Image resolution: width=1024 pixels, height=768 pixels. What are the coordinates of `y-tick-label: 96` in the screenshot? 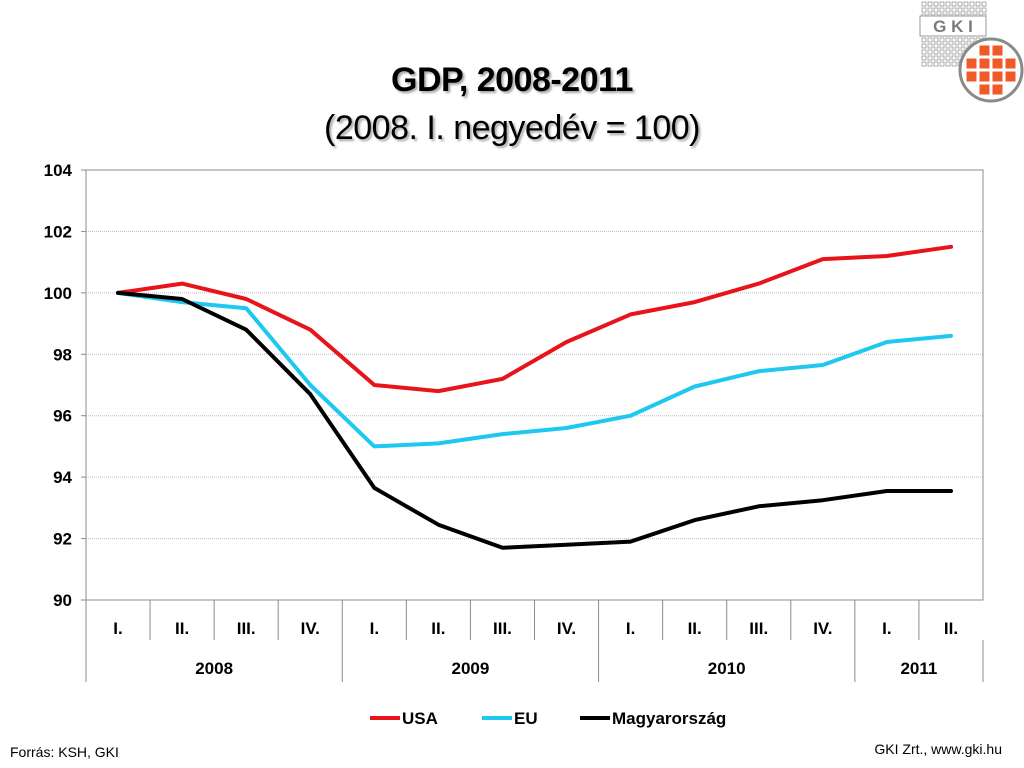 It's located at (62, 416).